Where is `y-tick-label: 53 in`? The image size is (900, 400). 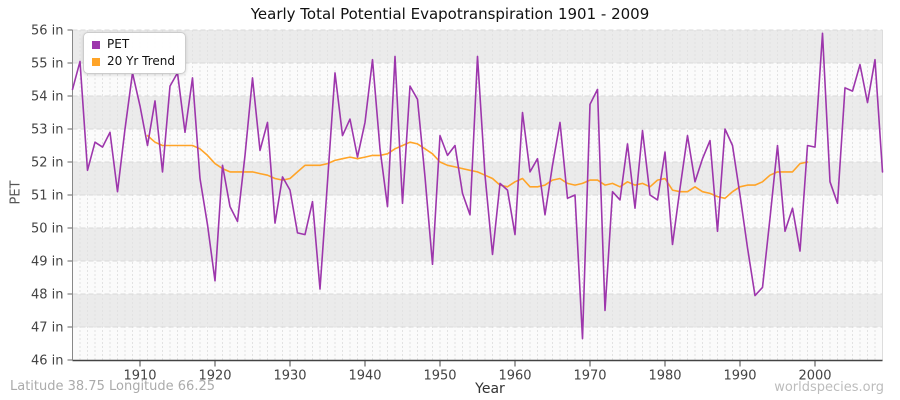
y-tick-label: 53 in is located at coordinates (47, 130).